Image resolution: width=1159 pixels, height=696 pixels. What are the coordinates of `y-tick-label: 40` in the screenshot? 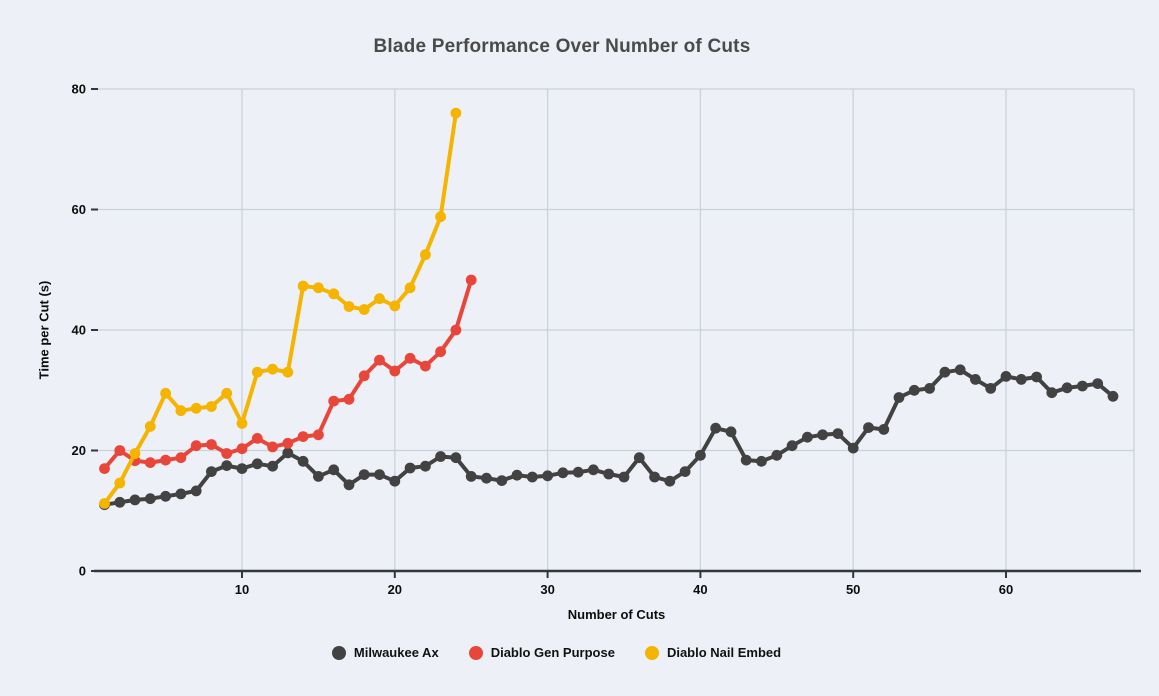 It's located at (79, 330).